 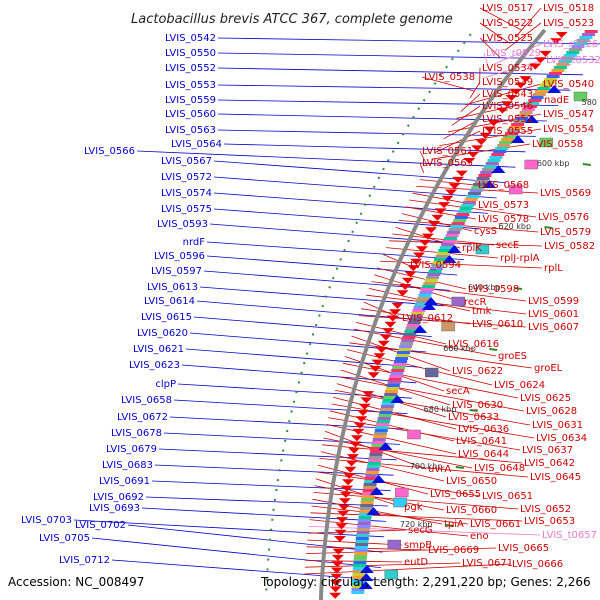 I want to click on forward-gene-label: LVIS_0517, so click(x=507, y=8).